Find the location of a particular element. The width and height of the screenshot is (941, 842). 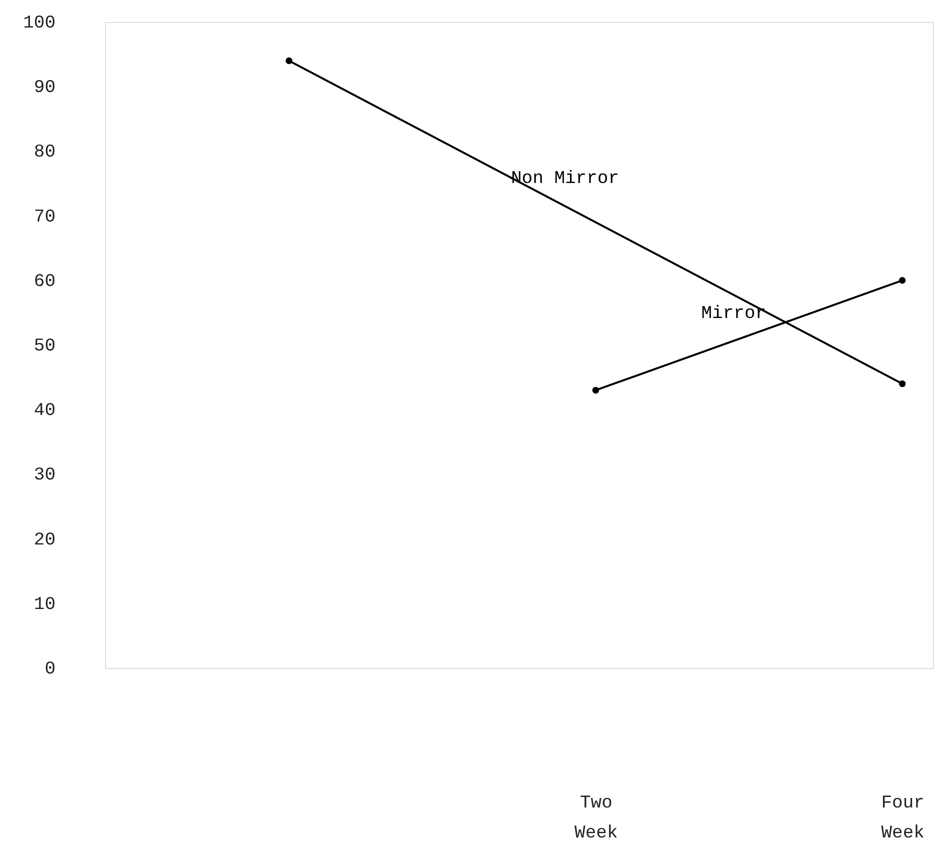

y-tick-label: 90 is located at coordinates (45, 88).